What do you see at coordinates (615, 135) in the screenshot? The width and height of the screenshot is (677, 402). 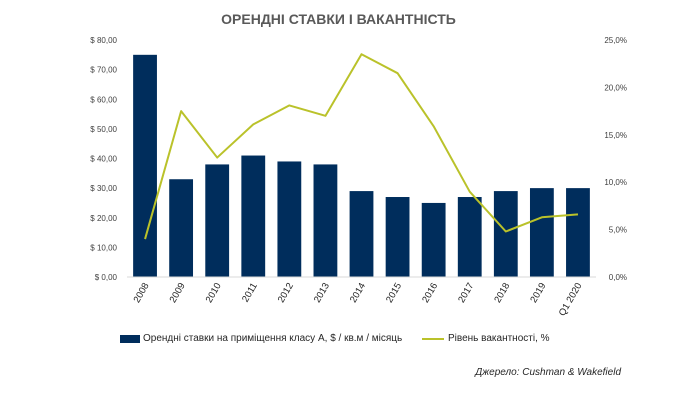 I see `right-tick-label: 15,0%` at bounding box center [615, 135].